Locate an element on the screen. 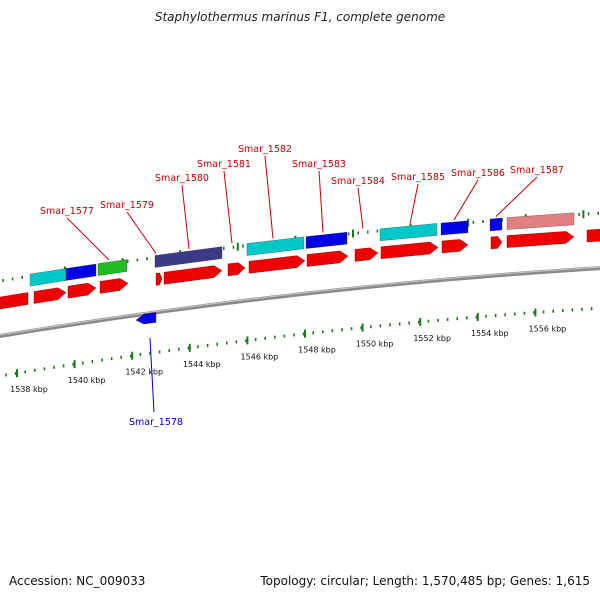 The width and height of the screenshot is (600, 600). reverse-gene-arrow is located at coordinates (146, 318).